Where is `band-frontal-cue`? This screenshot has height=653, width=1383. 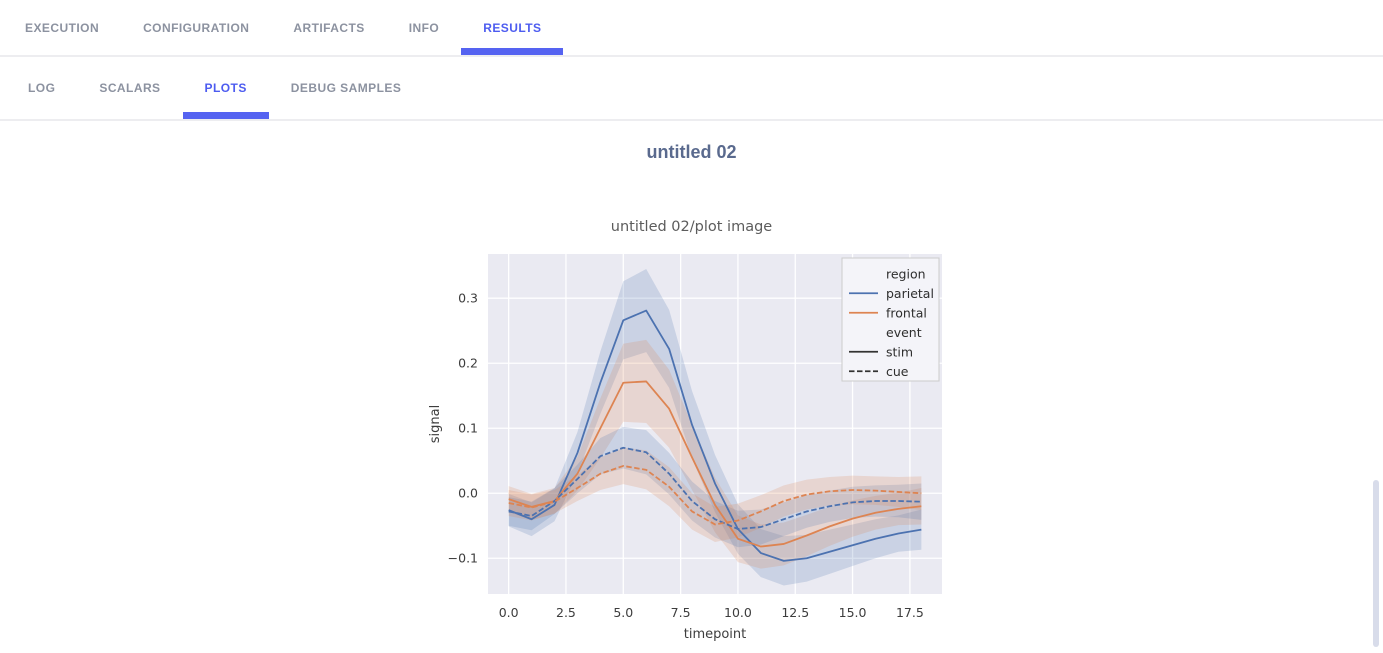 band-frontal-cue is located at coordinates (715, 494).